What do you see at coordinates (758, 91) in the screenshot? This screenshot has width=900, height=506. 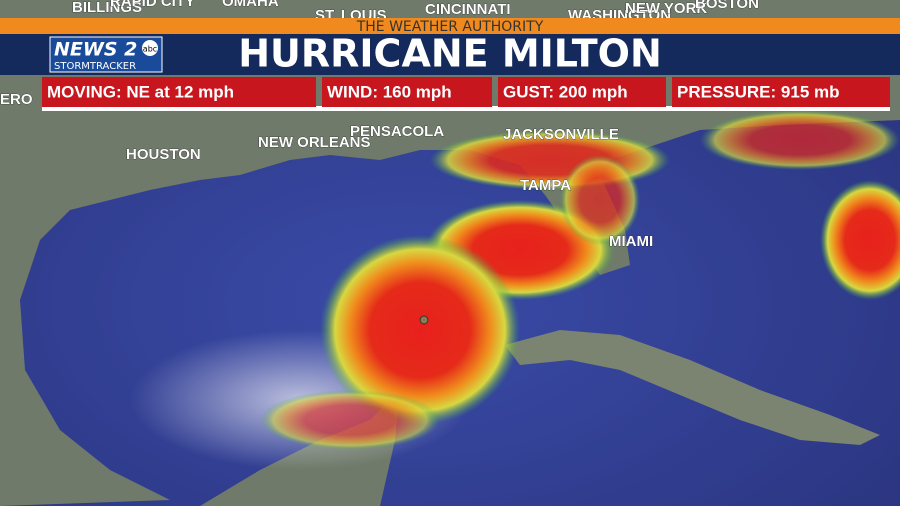 I see `stat-text: PRESSURE: 915 mb` at bounding box center [758, 91].